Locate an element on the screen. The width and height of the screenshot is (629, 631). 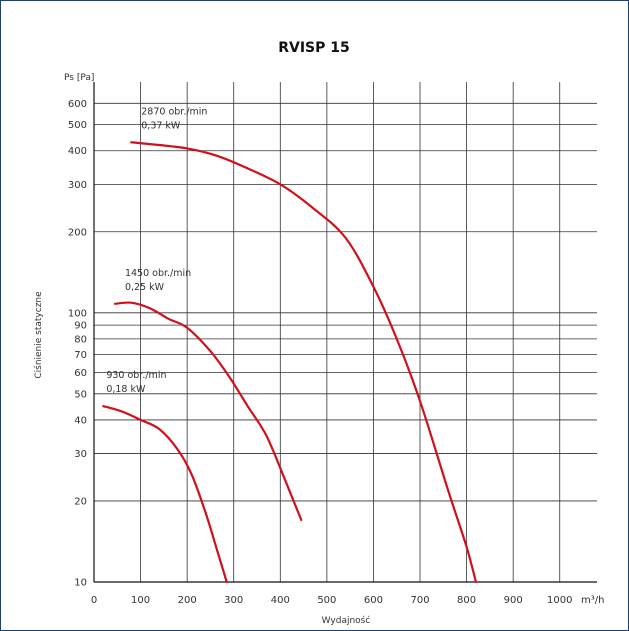
y-tick-label: 20 is located at coordinates (80, 501).